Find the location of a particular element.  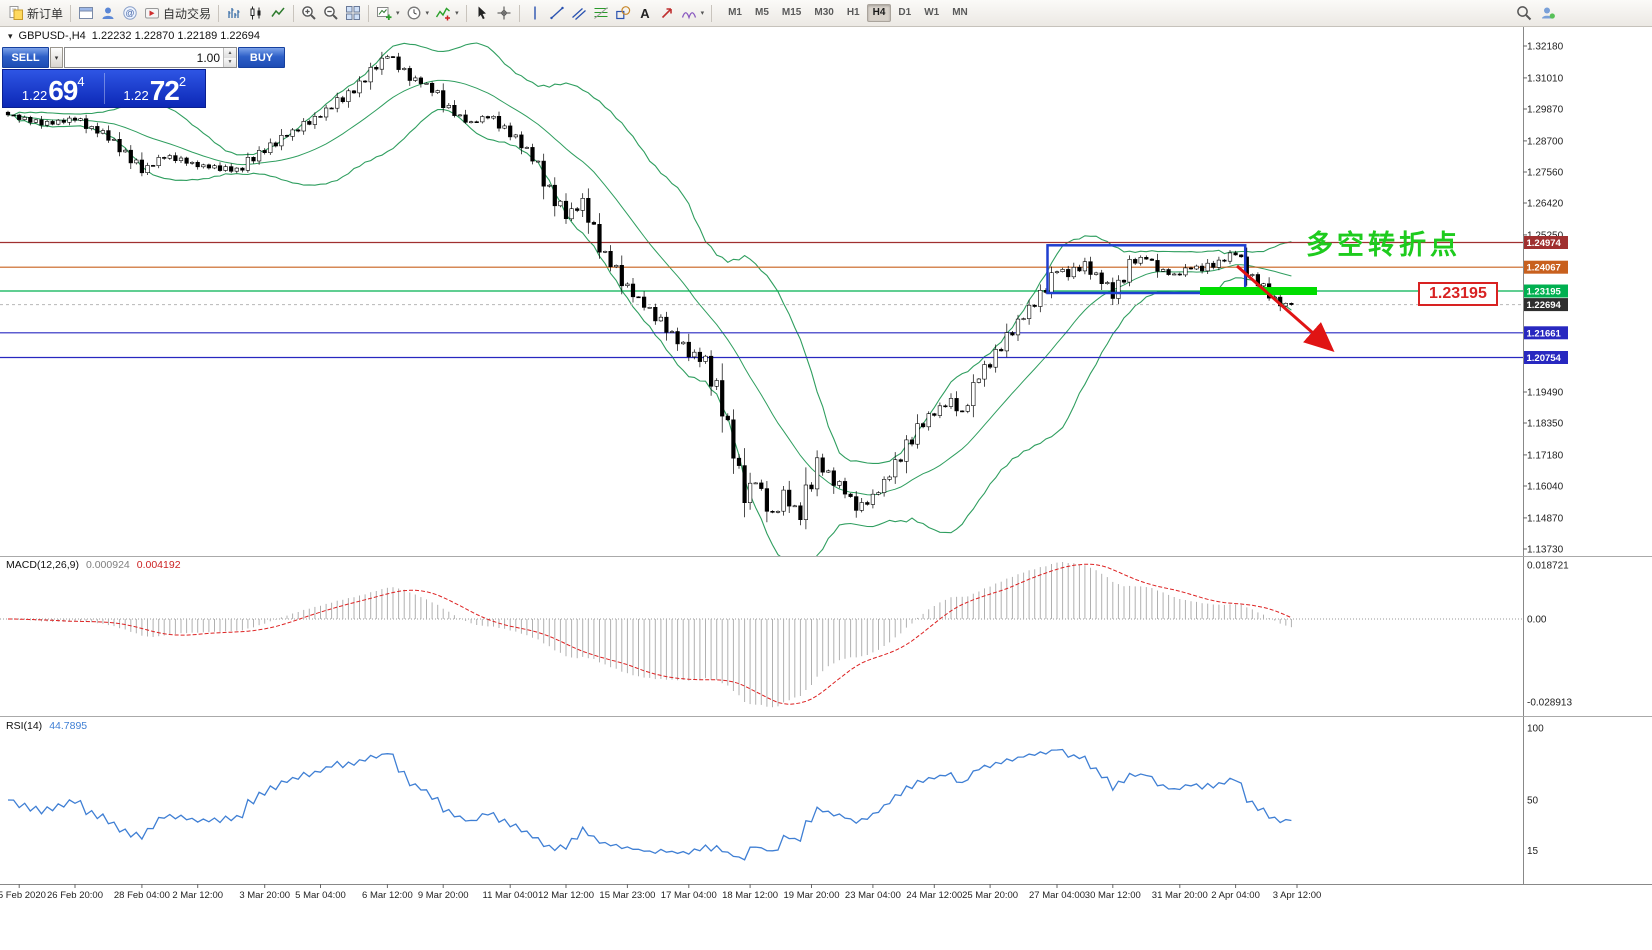

price-tick-label: 1.28700 is located at coordinates (1545, 141).